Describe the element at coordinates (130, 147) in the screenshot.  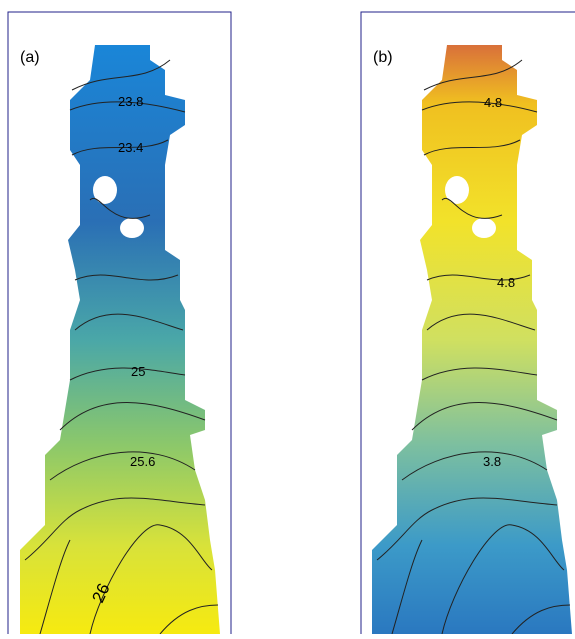
I see `contour-label: 23.4` at that location.